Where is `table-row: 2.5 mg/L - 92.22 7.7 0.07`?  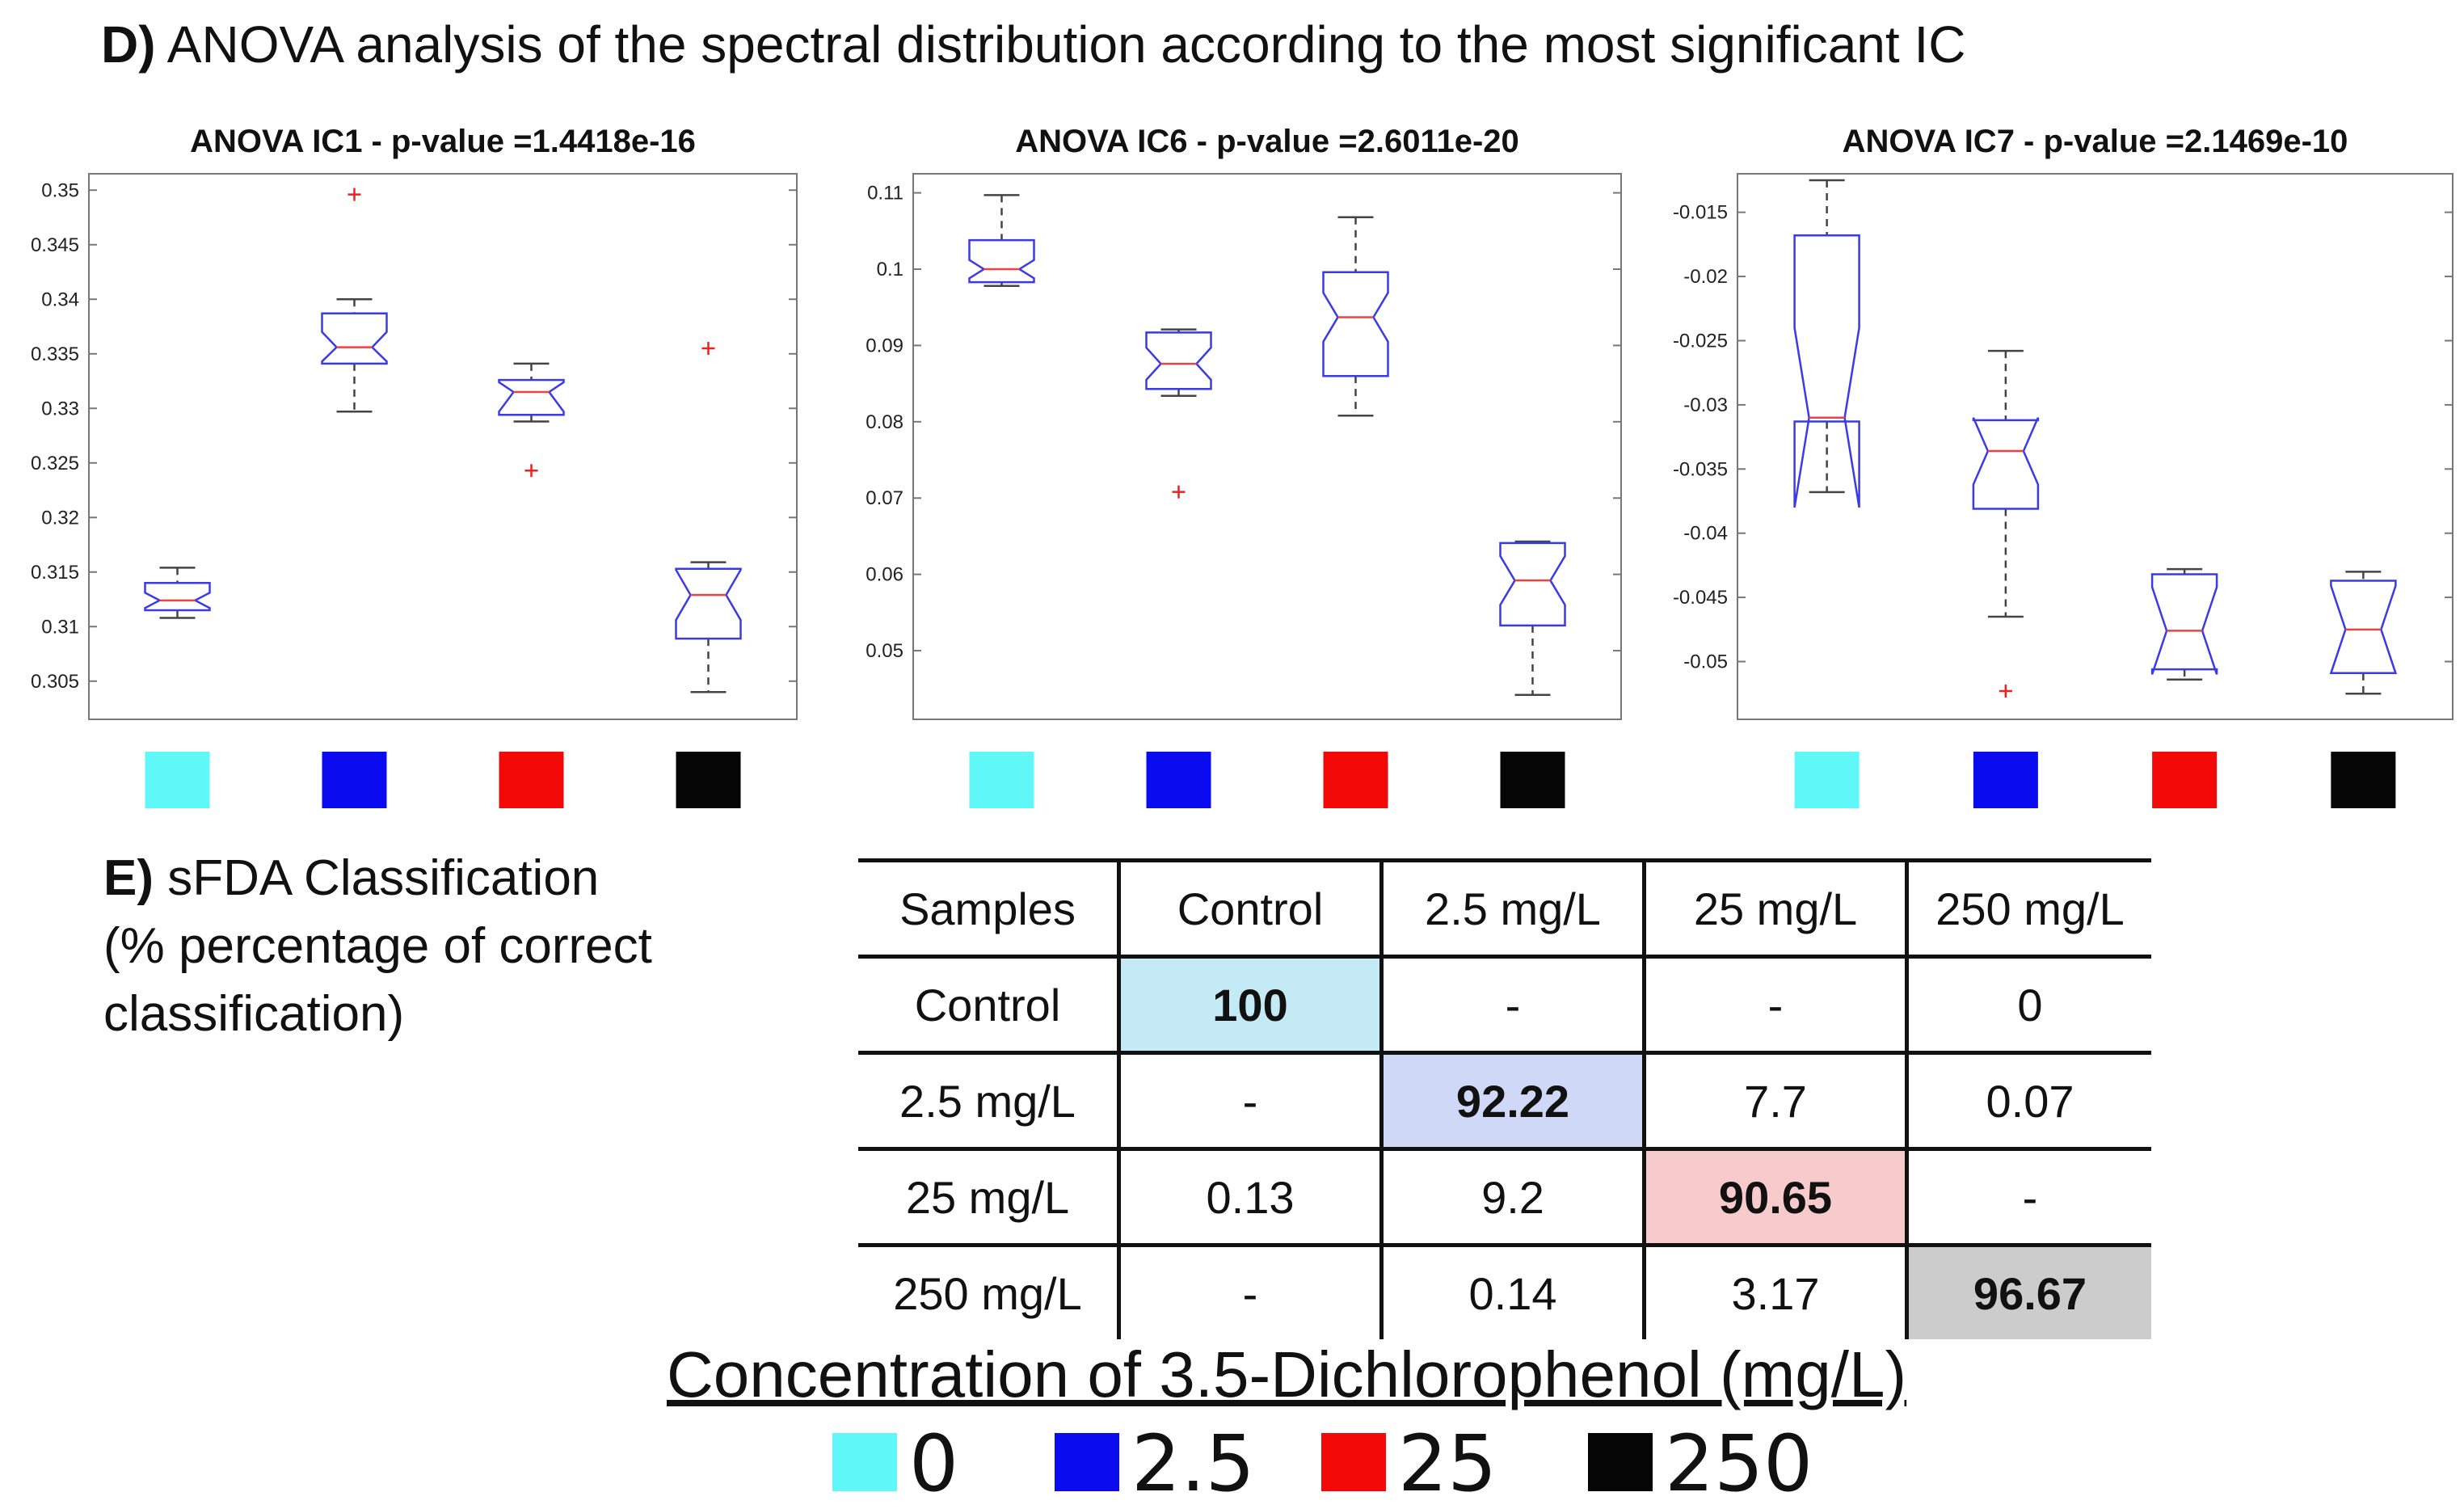 table-row: 2.5 mg/L - 92.22 7.7 0.07 is located at coordinates (1504, 1100).